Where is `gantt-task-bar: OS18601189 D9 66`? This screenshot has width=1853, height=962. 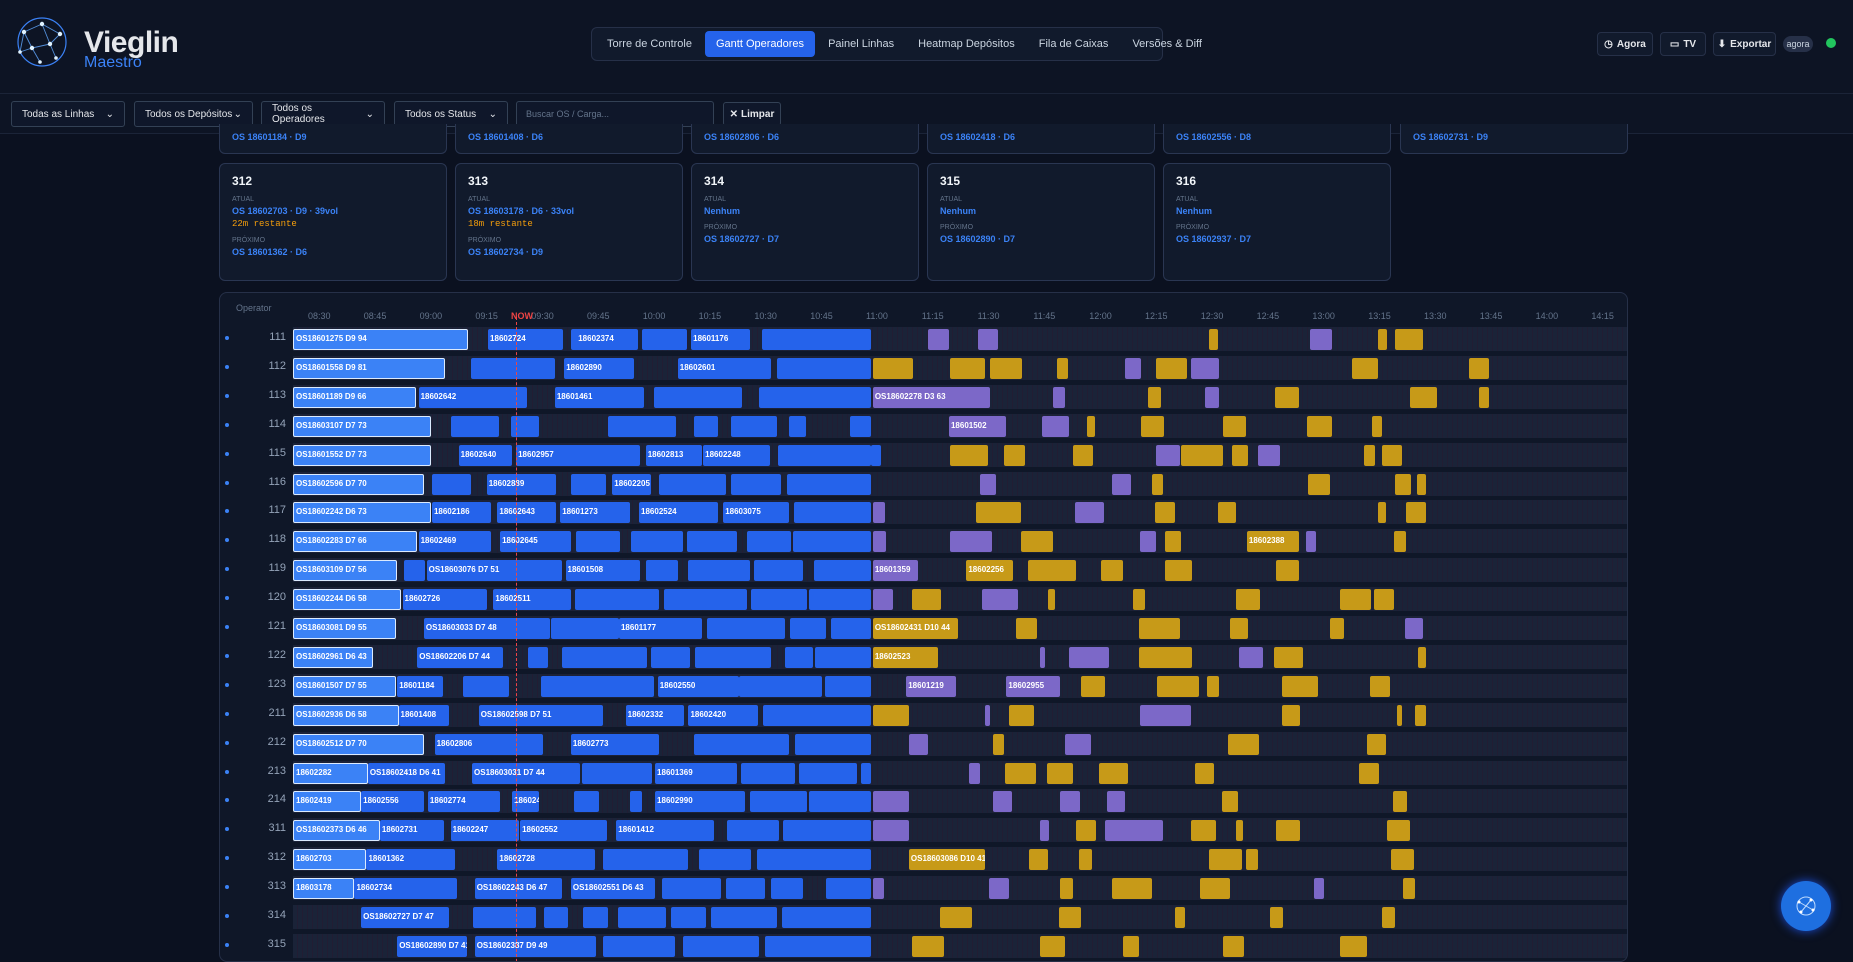 gantt-task-bar: OS18601189 D9 66 is located at coordinates (354, 397).